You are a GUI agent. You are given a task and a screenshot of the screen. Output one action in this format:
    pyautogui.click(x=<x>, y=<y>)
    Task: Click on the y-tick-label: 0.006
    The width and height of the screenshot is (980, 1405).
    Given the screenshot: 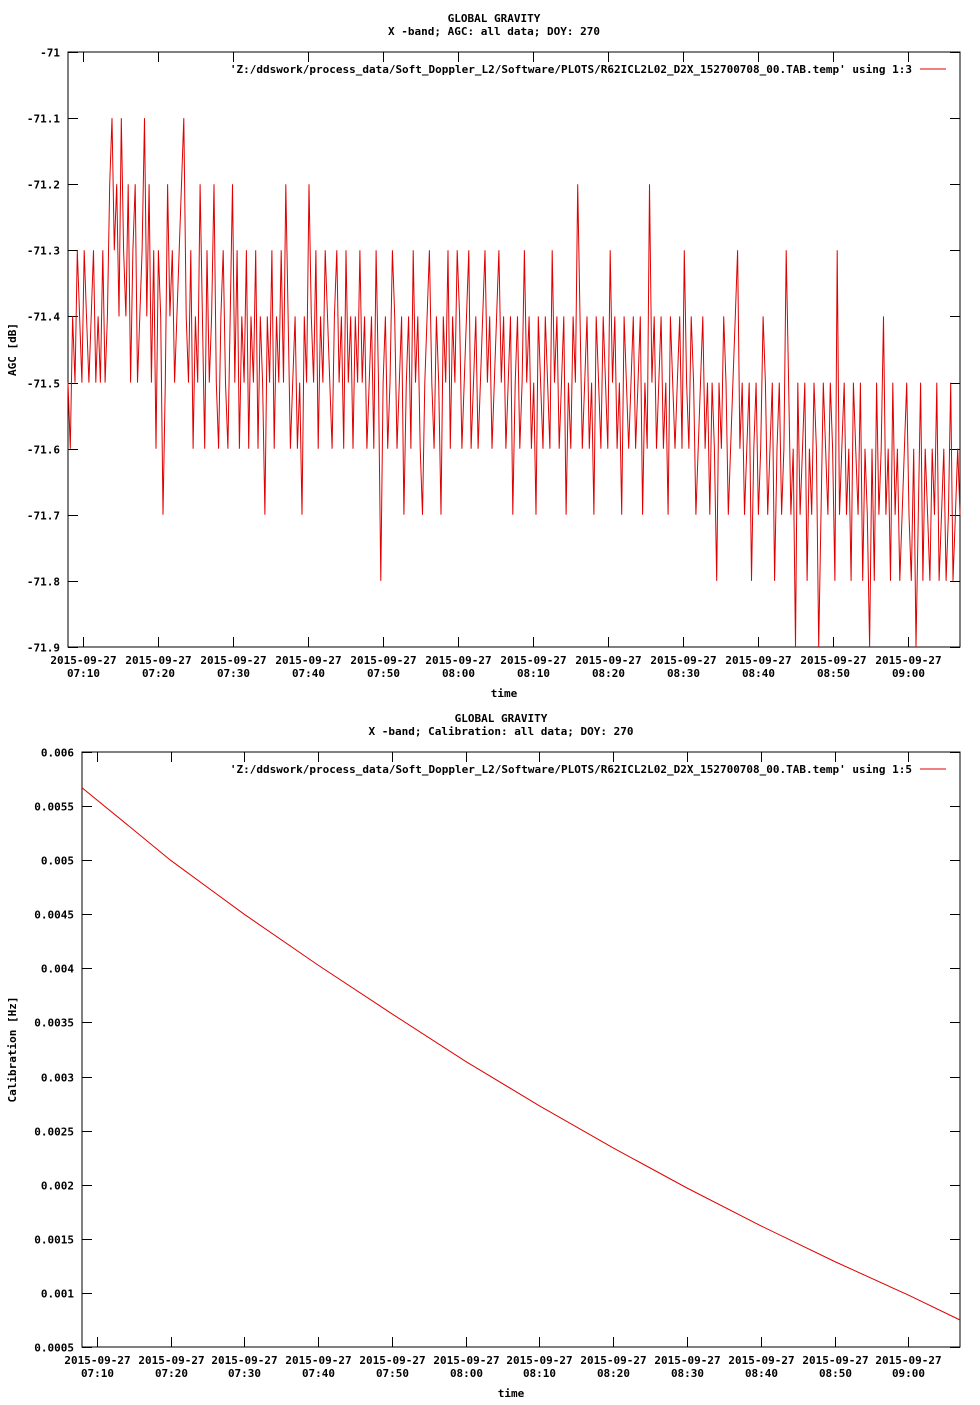 What is the action you would take?
    pyautogui.click(x=57, y=753)
    